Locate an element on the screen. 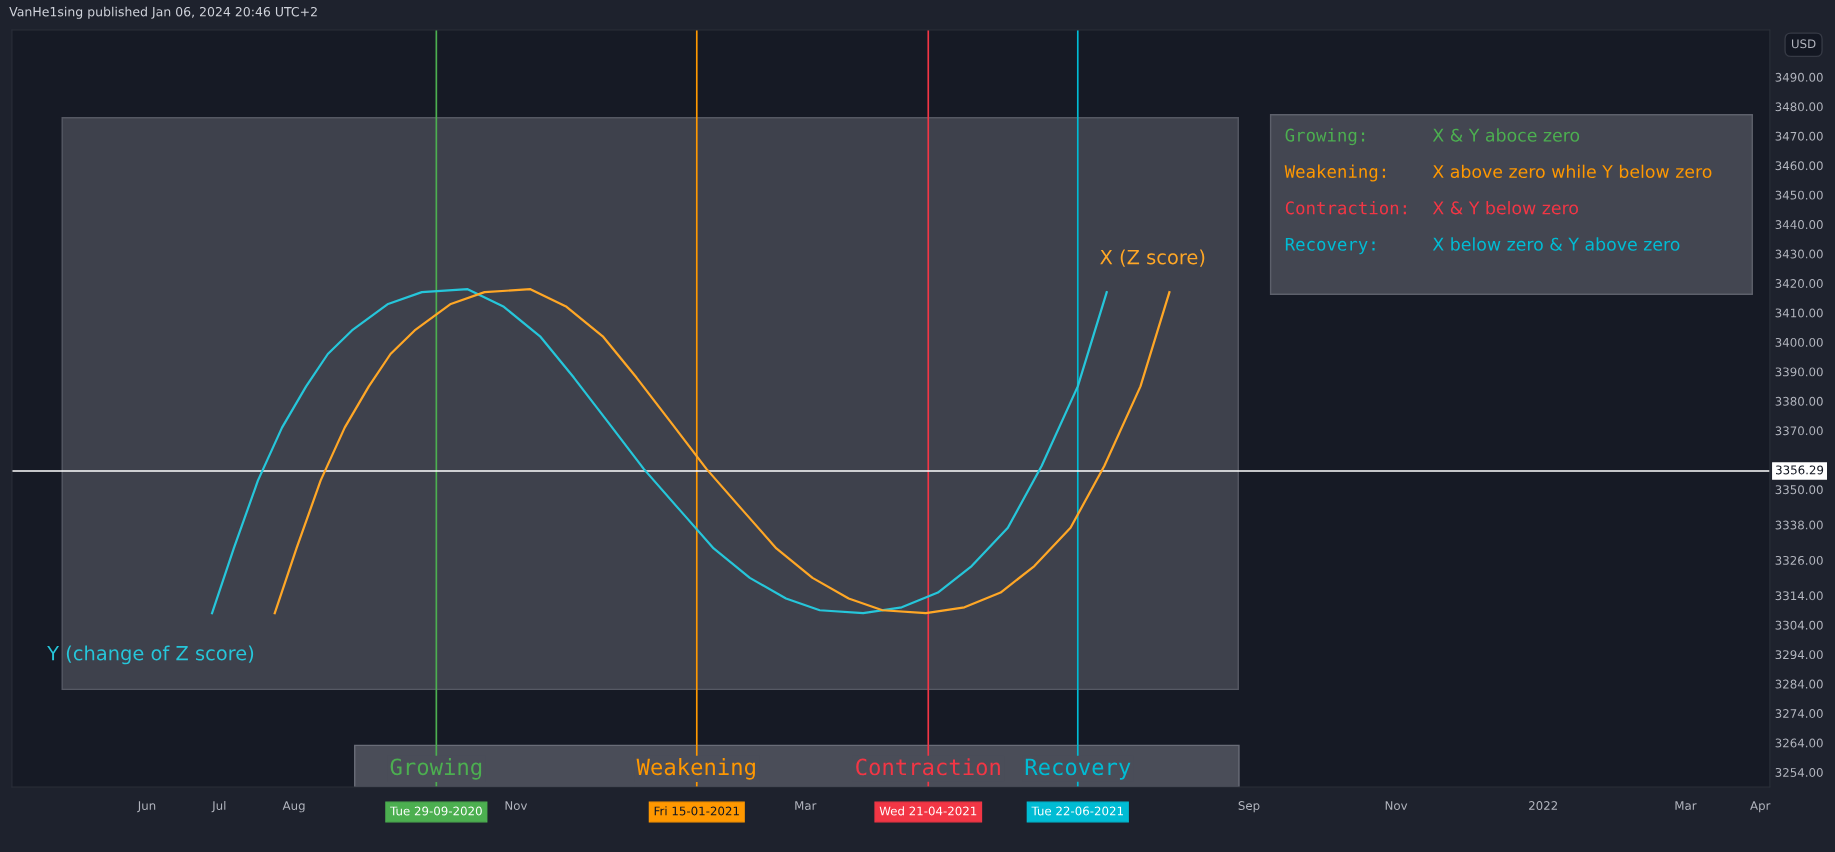  y-tick-label: 3460.00 is located at coordinates (1799, 166).